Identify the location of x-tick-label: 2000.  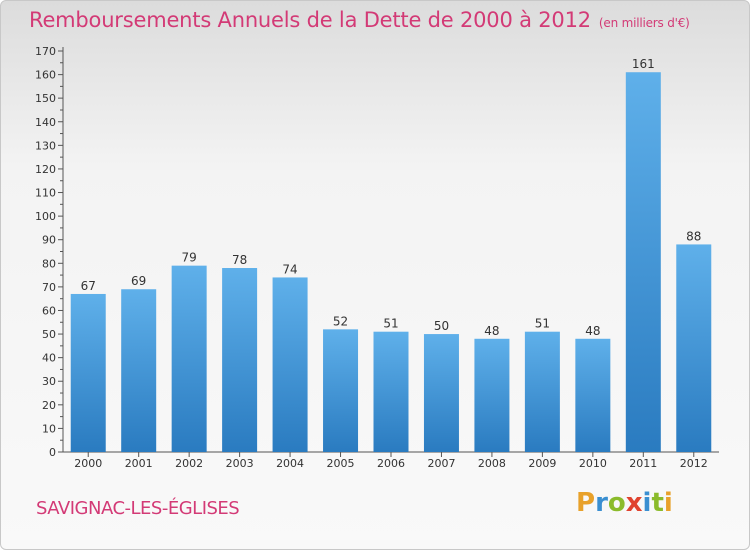
(88, 463).